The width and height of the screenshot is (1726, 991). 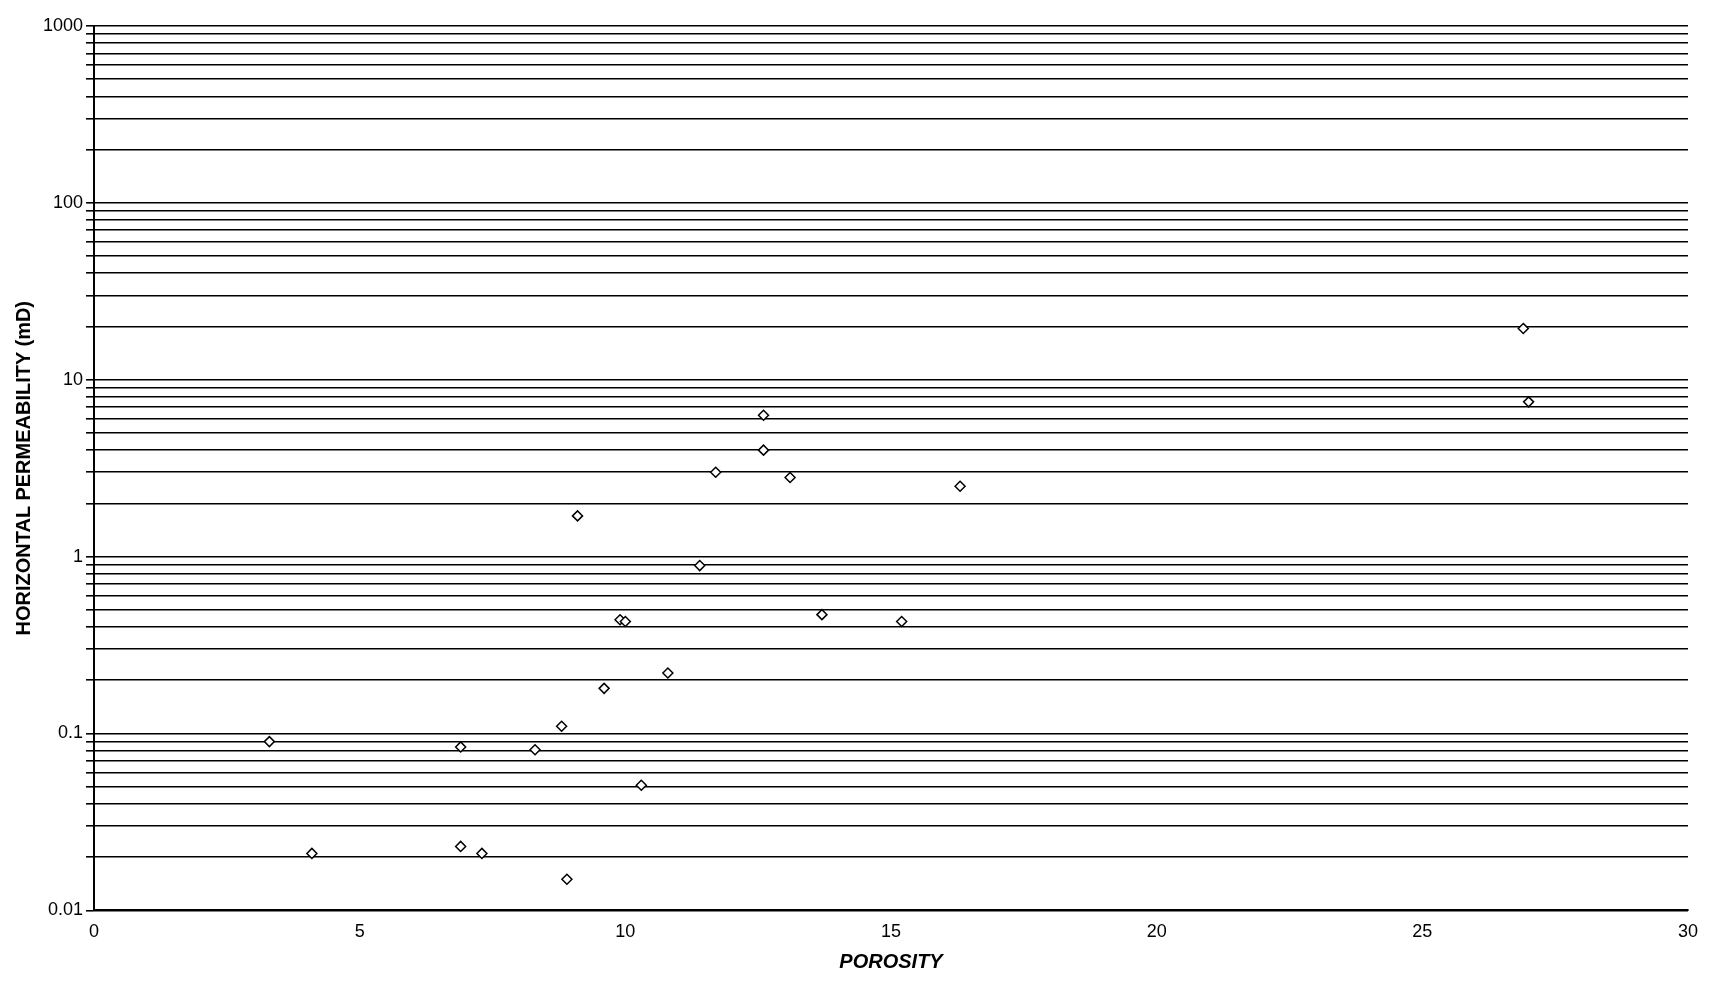 I want to click on y-tick-label: 100, so click(x=68, y=201).